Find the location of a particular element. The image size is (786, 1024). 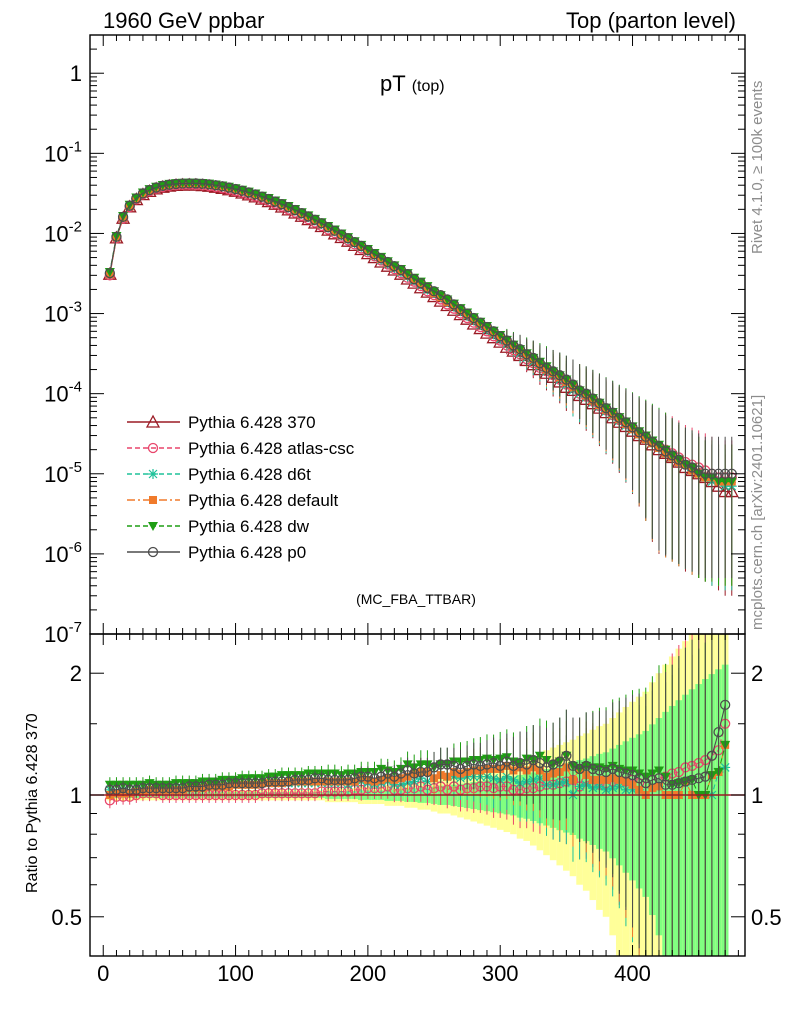

x-tick-label: 100 is located at coordinates (235, 973).